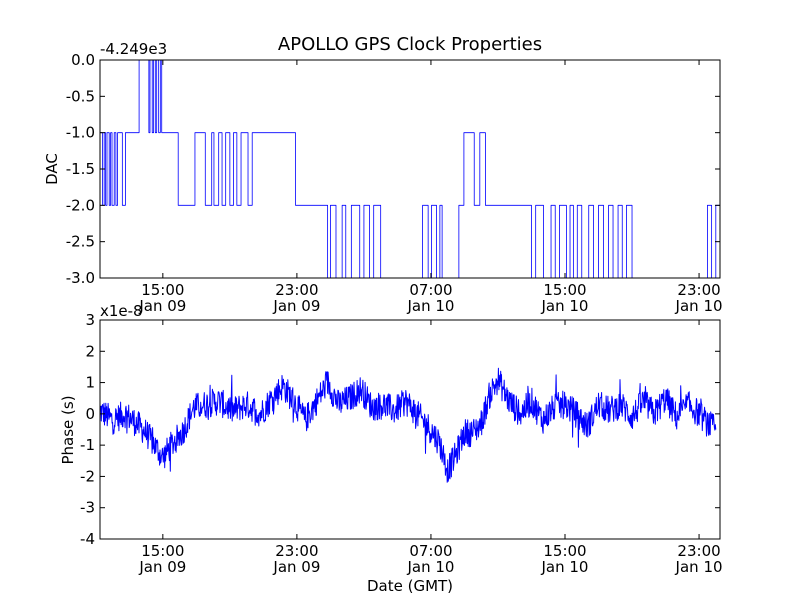  Describe the element at coordinates (80, 133) in the screenshot. I see `dac-y-tick-label: -1.0` at that location.